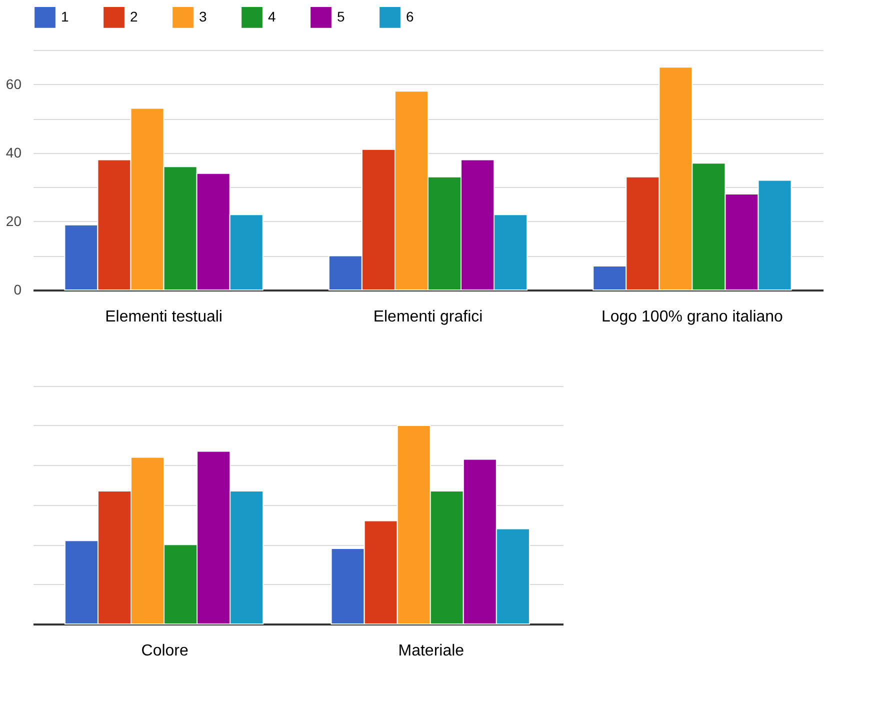 Image resolution: width=877 pixels, height=722 pixels. I want to click on legend-label: 4, so click(272, 16).